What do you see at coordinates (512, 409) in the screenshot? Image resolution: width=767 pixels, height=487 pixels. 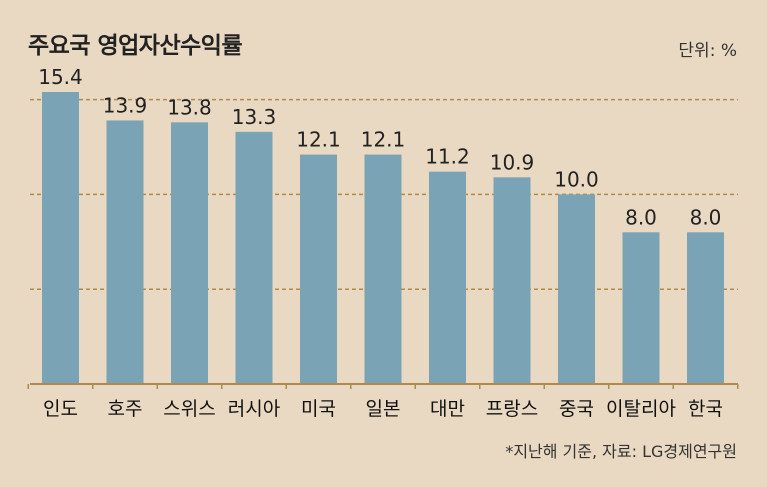 I see `category-label: 프랑스` at bounding box center [512, 409].